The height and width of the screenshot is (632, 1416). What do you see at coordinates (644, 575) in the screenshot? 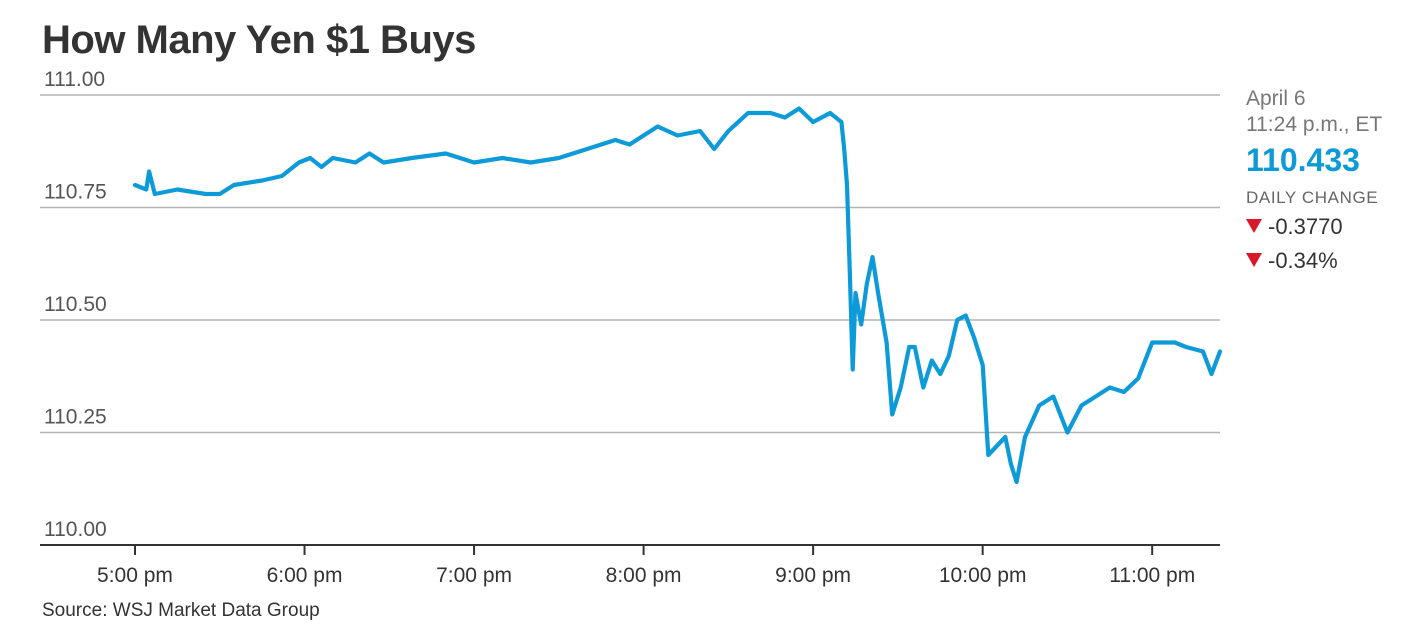
I see `x-tick-label: 8:00 pm` at bounding box center [644, 575].